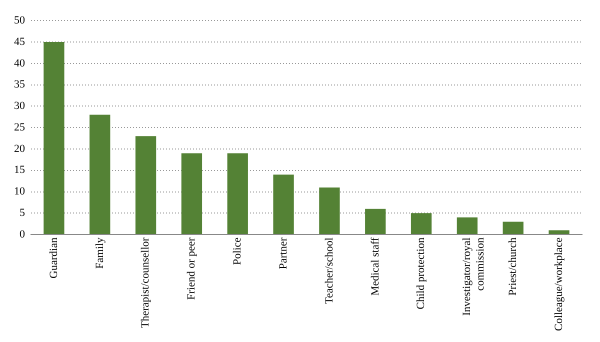 The image size is (600, 342). What do you see at coordinates (20, 84) in the screenshot?
I see `y-tick-label: 35` at bounding box center [20, 84].